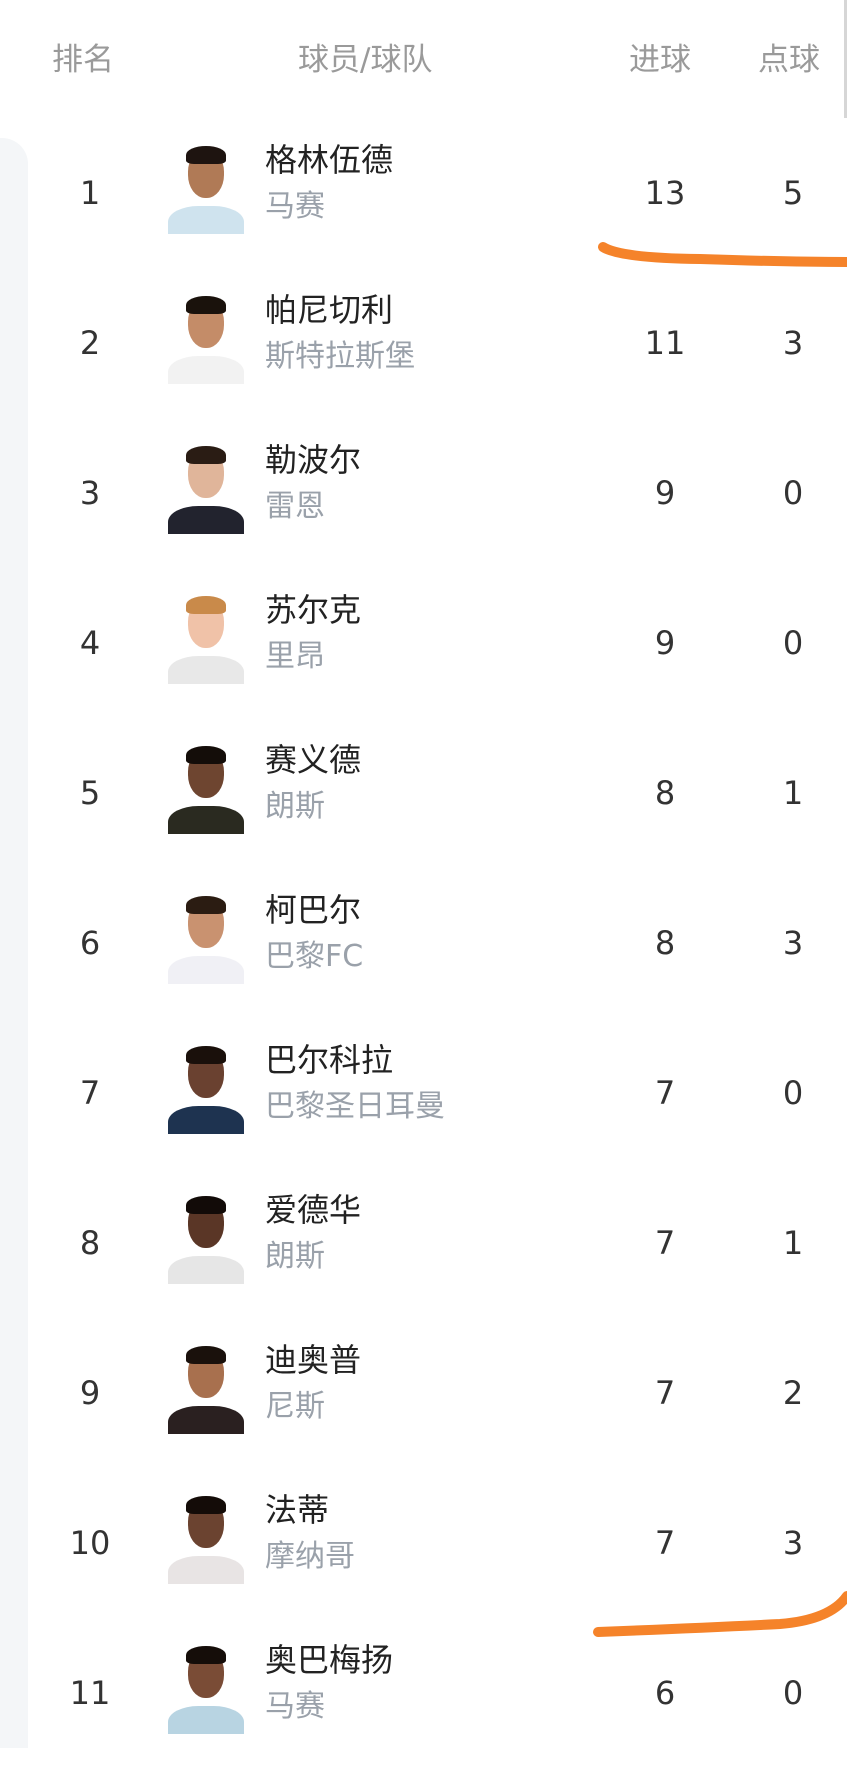  Describe the element at coordinates (14, 943) in the screenshot. I see `left-panel-edge` at that location.